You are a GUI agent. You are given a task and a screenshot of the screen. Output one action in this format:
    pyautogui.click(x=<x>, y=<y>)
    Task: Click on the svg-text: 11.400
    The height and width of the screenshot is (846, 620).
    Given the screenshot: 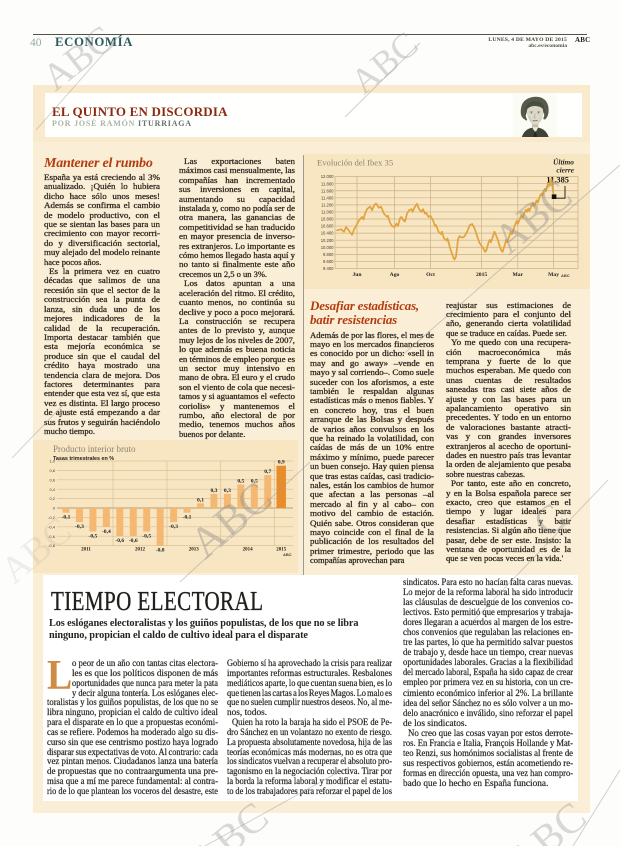 What is the action you would take?
    pyautogui.click(x=327, y=197)
    